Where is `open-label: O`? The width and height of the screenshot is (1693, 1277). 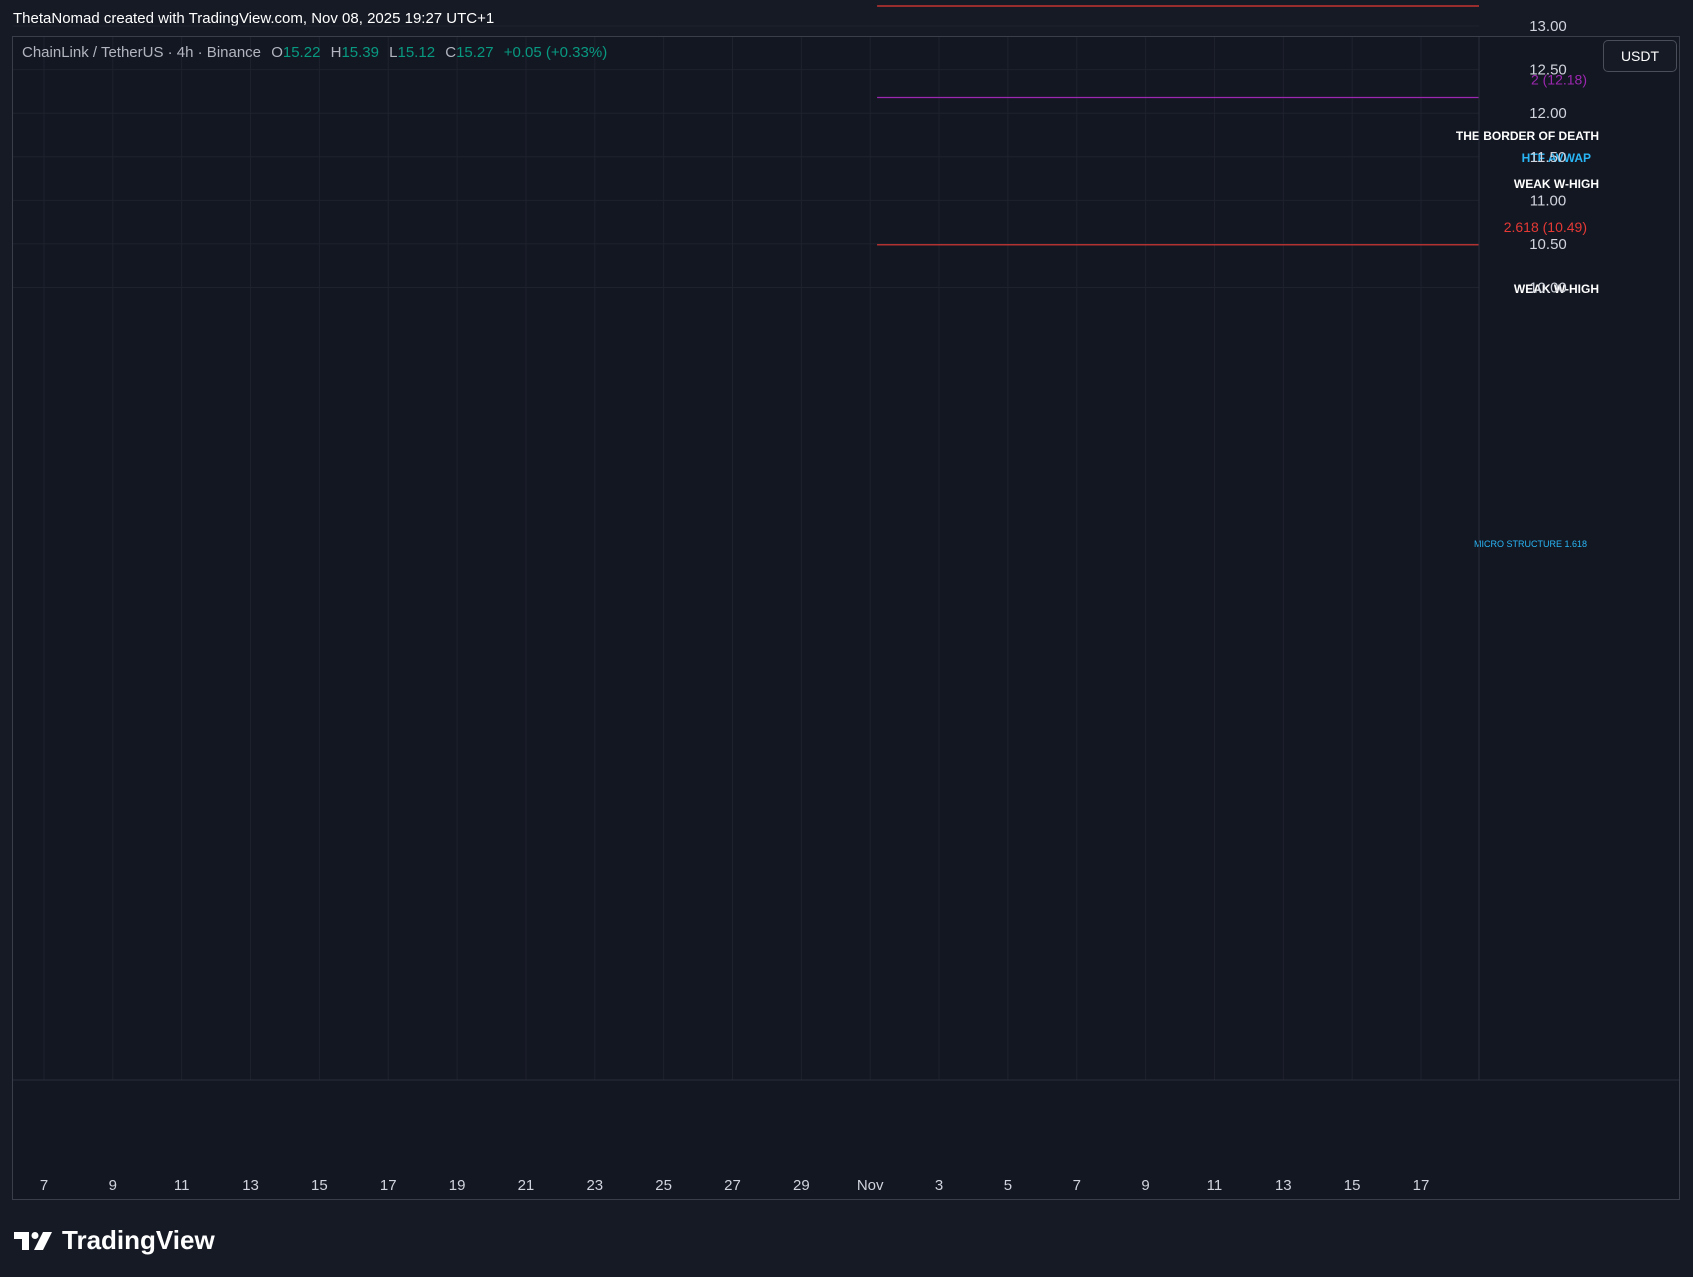 open-label: O is located at coordinates (277, 52).